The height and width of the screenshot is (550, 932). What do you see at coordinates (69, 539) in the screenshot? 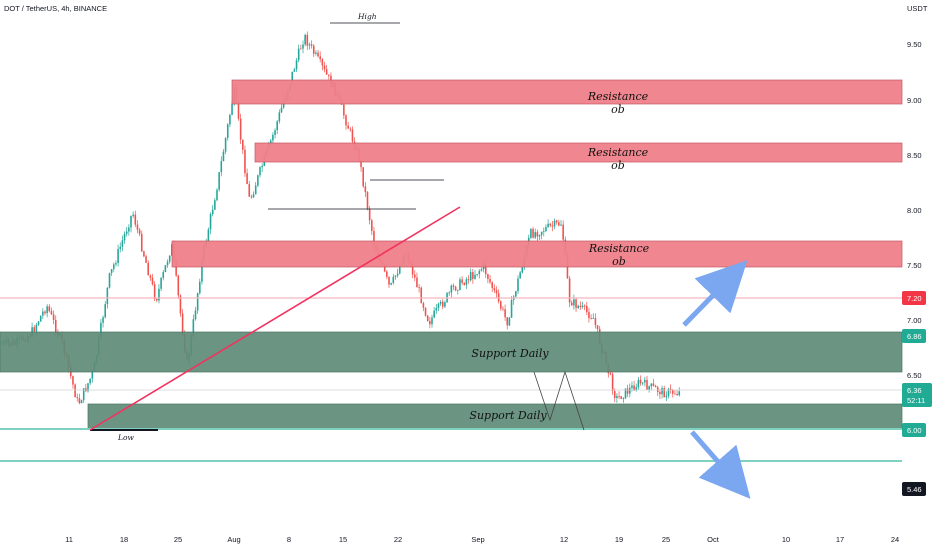
I see `time-tick-11: 11` at bounding box center [69, 539].